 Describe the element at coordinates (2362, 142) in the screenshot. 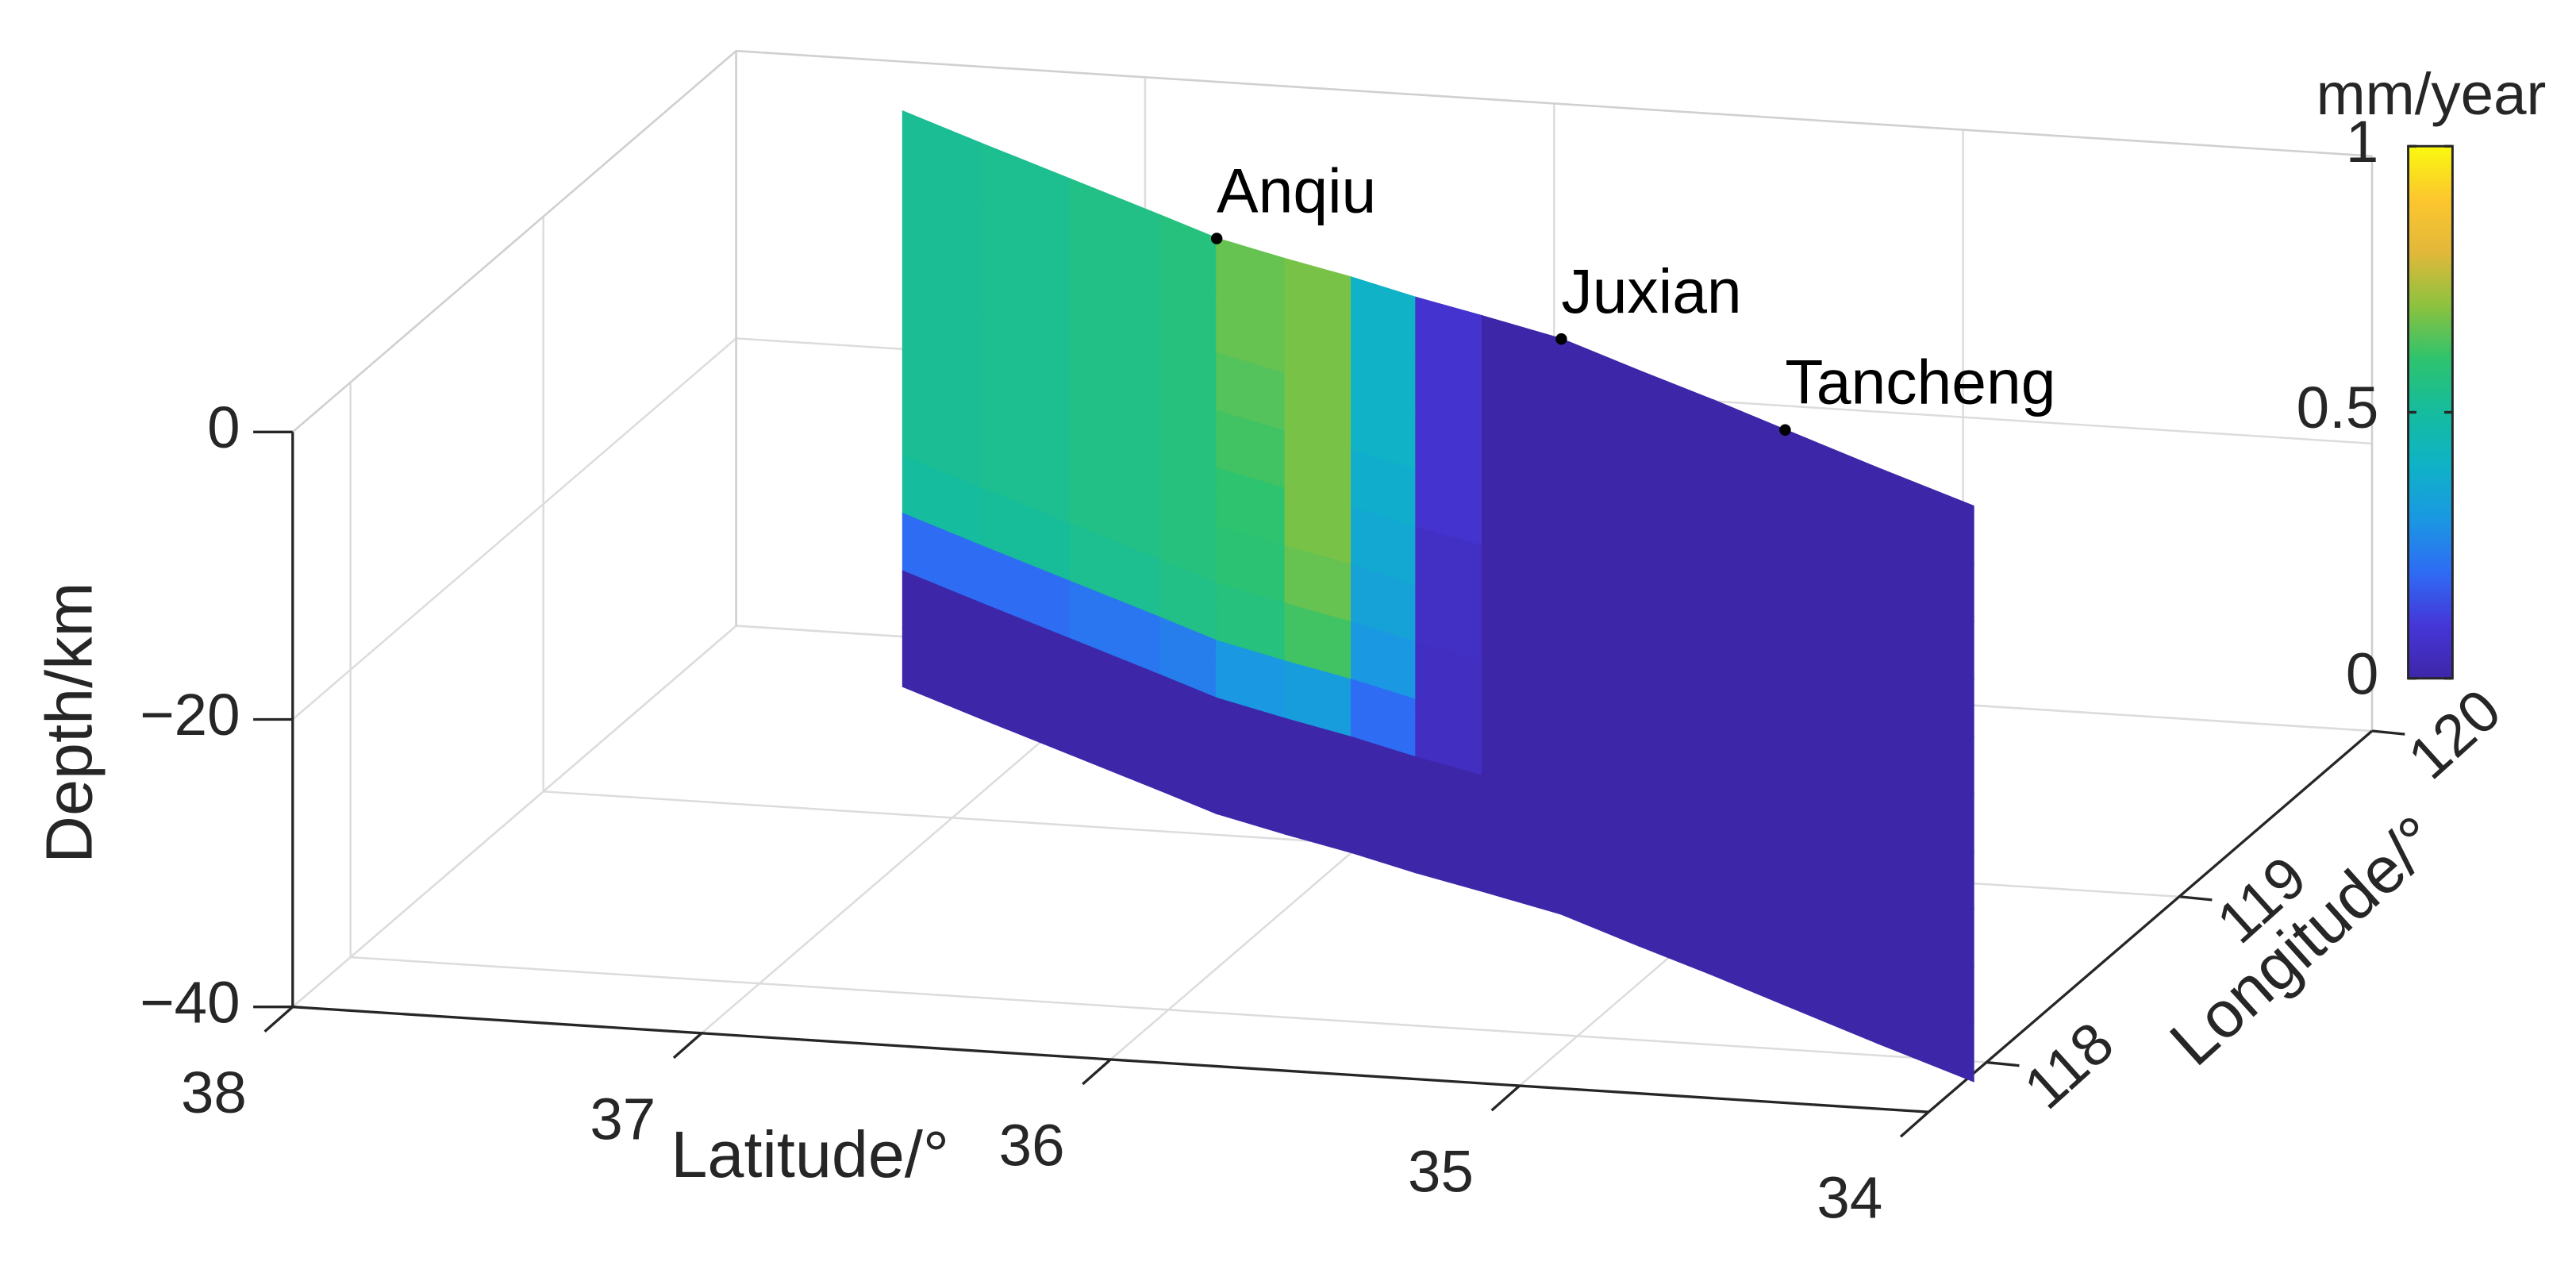

I see `colorbar-tick-label: 1` at that location.